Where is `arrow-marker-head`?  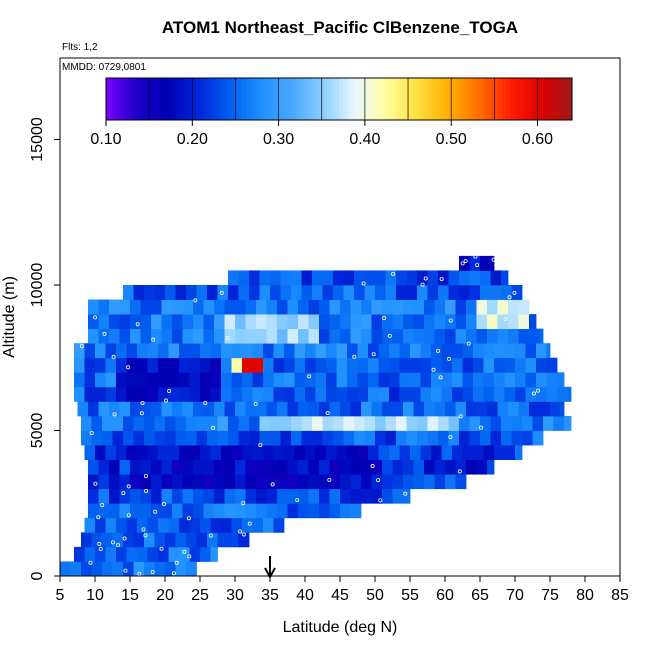
arrow-marker-head is located at coordinates (270, 573).